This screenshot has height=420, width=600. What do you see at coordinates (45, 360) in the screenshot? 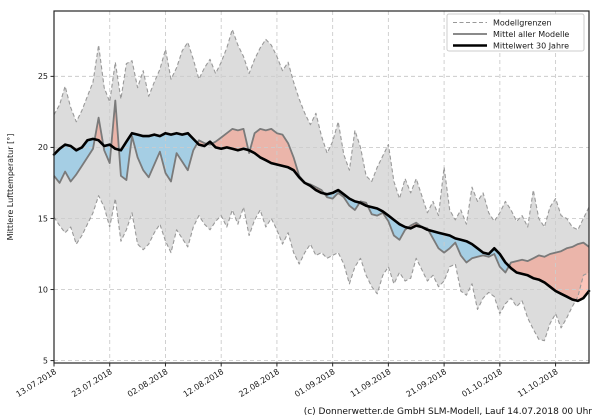
I see `y-tick-label: 5` at bounding box center [45, 360].